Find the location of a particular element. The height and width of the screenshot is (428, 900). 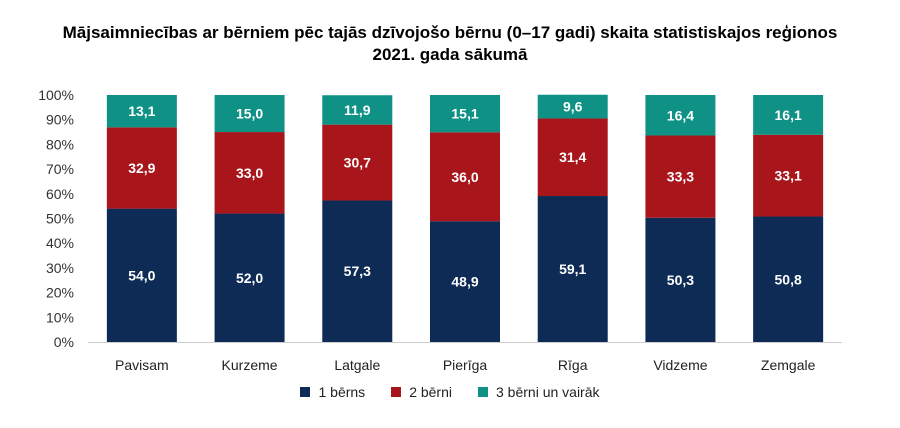

legend-item-3: 3 bērni un vairāk is located at coordinates (539, 392).